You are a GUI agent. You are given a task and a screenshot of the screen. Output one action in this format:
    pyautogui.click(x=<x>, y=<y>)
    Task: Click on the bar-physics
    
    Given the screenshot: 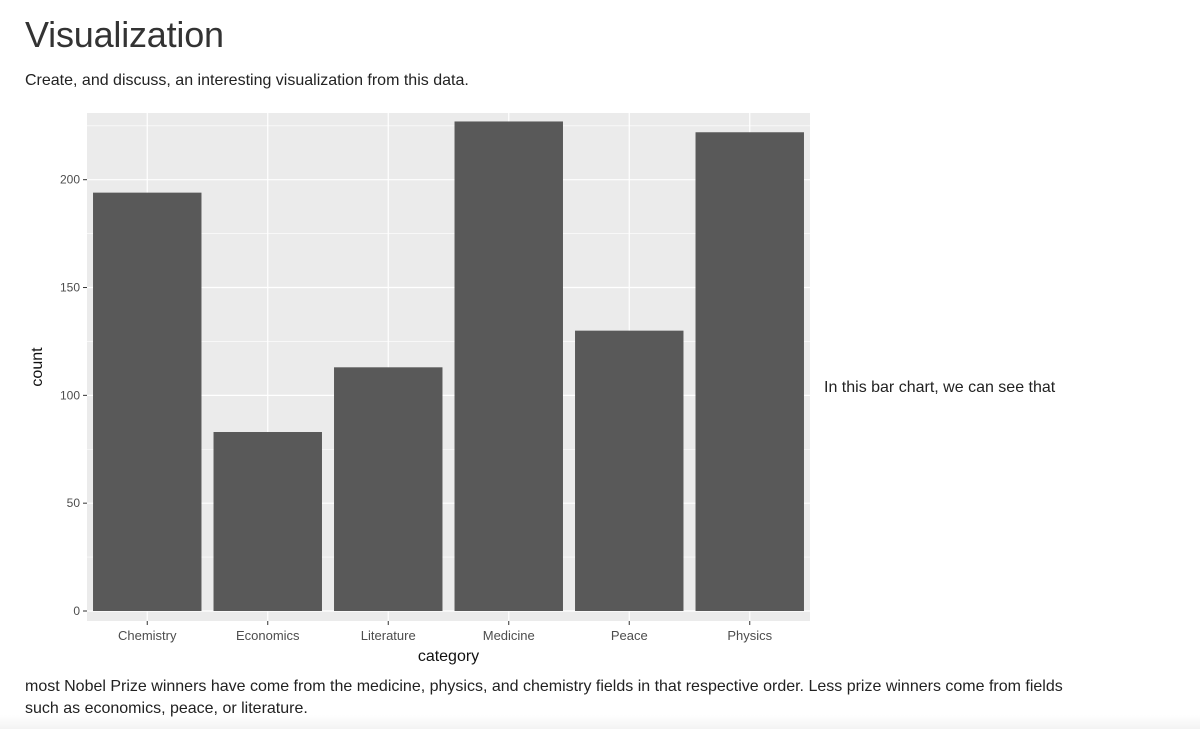 What is the action you would take?
    pyautogui.click(x=749, y=371)
    